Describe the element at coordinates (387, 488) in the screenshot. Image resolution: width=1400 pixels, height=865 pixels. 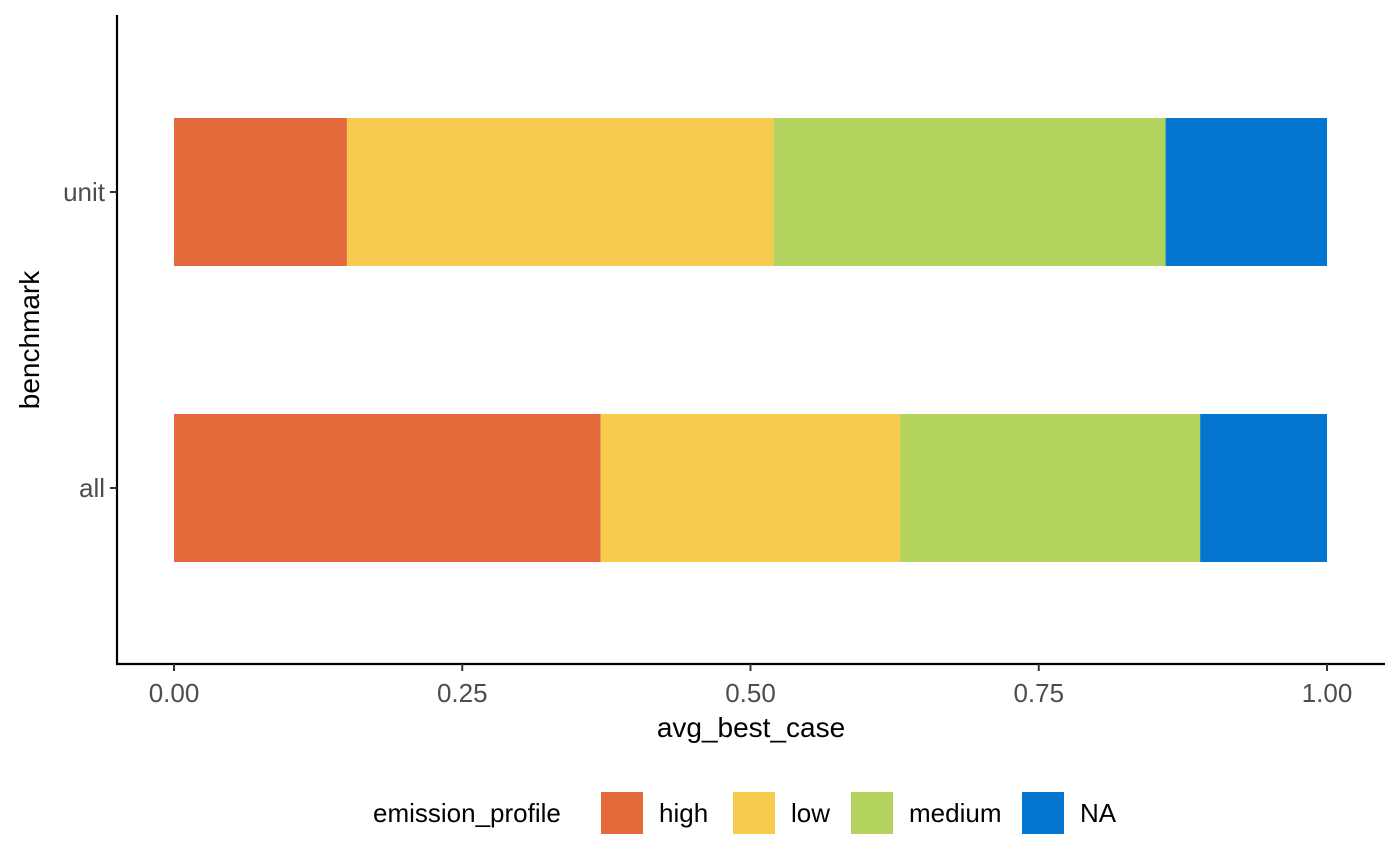
I see `bar-all-high` at that location.